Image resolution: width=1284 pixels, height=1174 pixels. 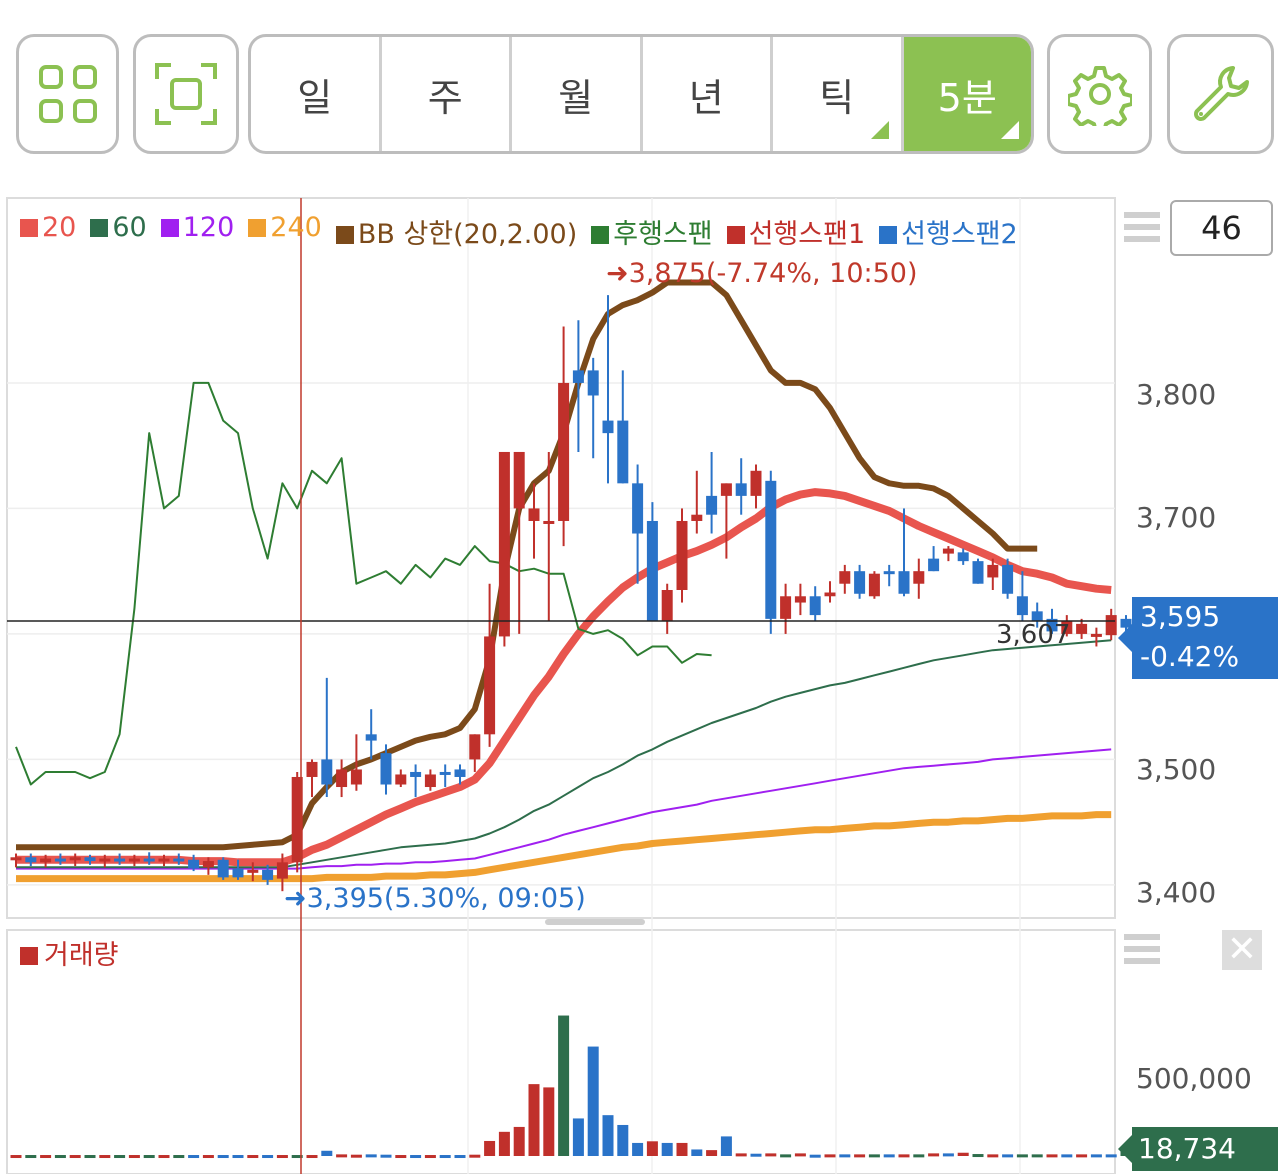 I want to click on settings-button, so click(x=1099, y=94).